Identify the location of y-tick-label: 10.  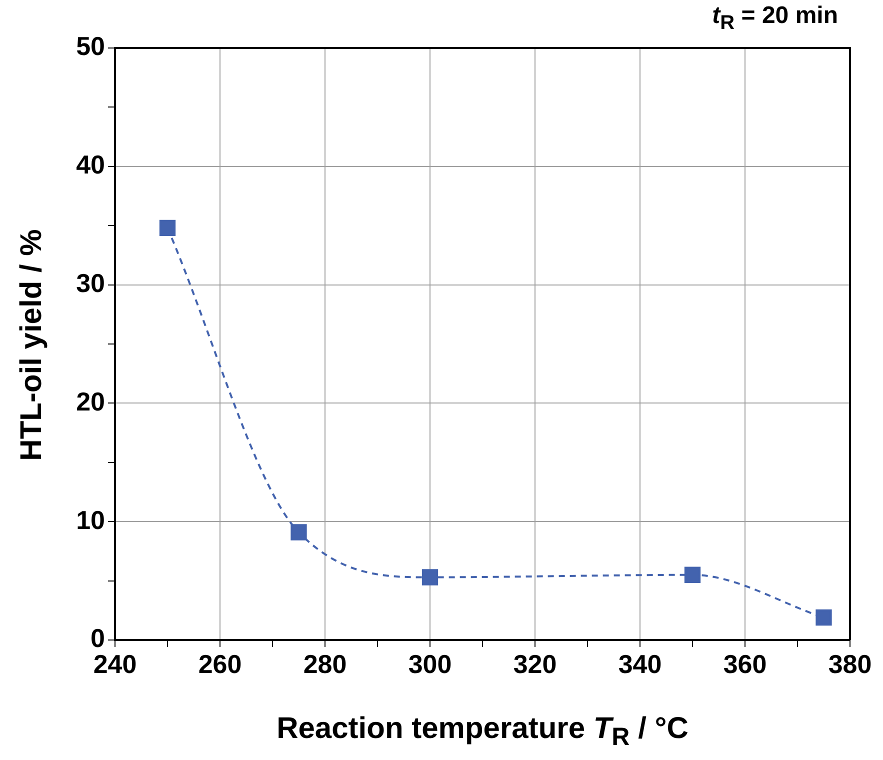
(90, 519).